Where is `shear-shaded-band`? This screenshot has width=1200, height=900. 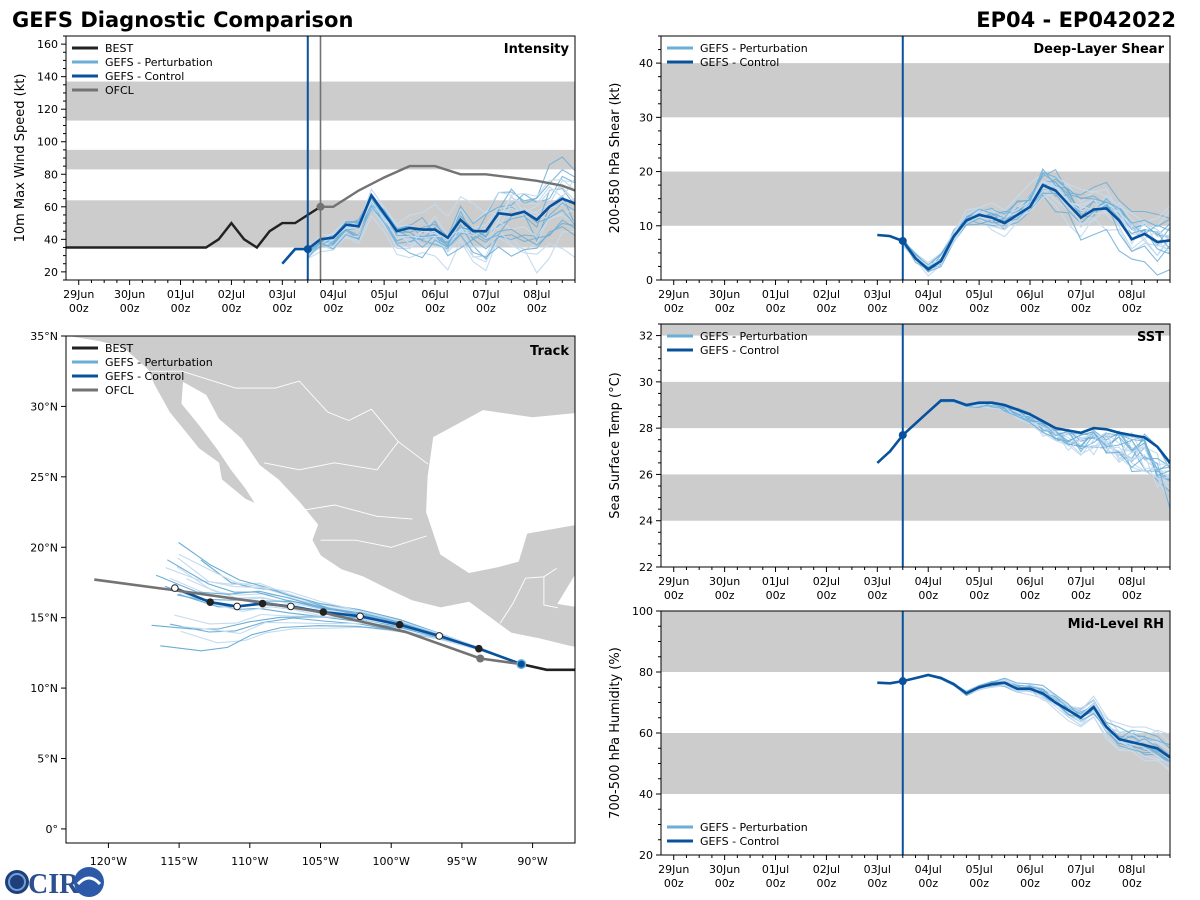 shear-shaded-band is located at coordinates (915, 90).